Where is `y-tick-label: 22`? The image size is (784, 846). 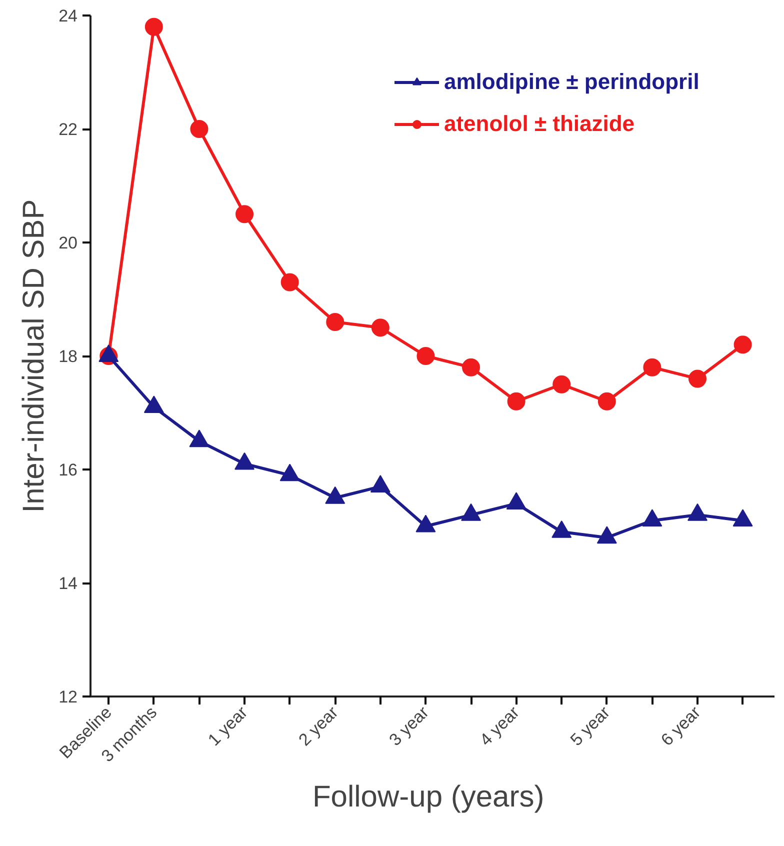 y-tick-label: 22 is located at coordinates (68, 129).